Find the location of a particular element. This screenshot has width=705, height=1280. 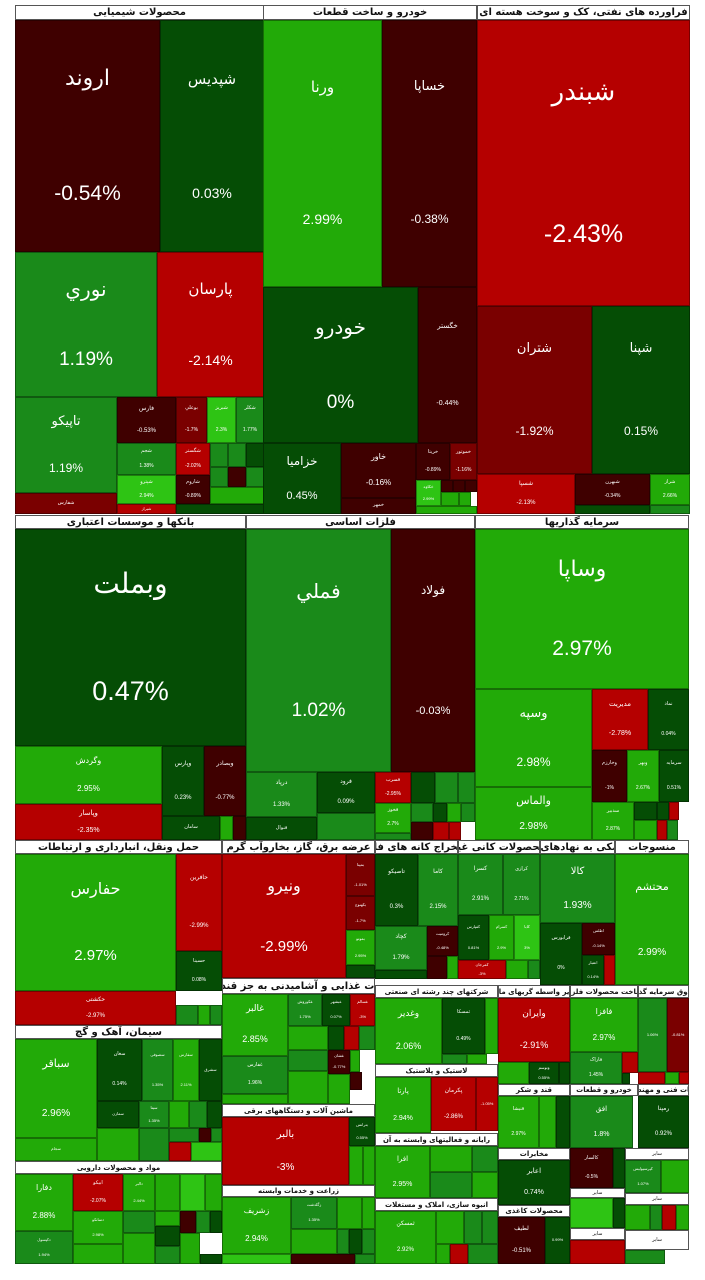

stock-tile: بکهنوج -1.7% is located at coordinates (360, 913).